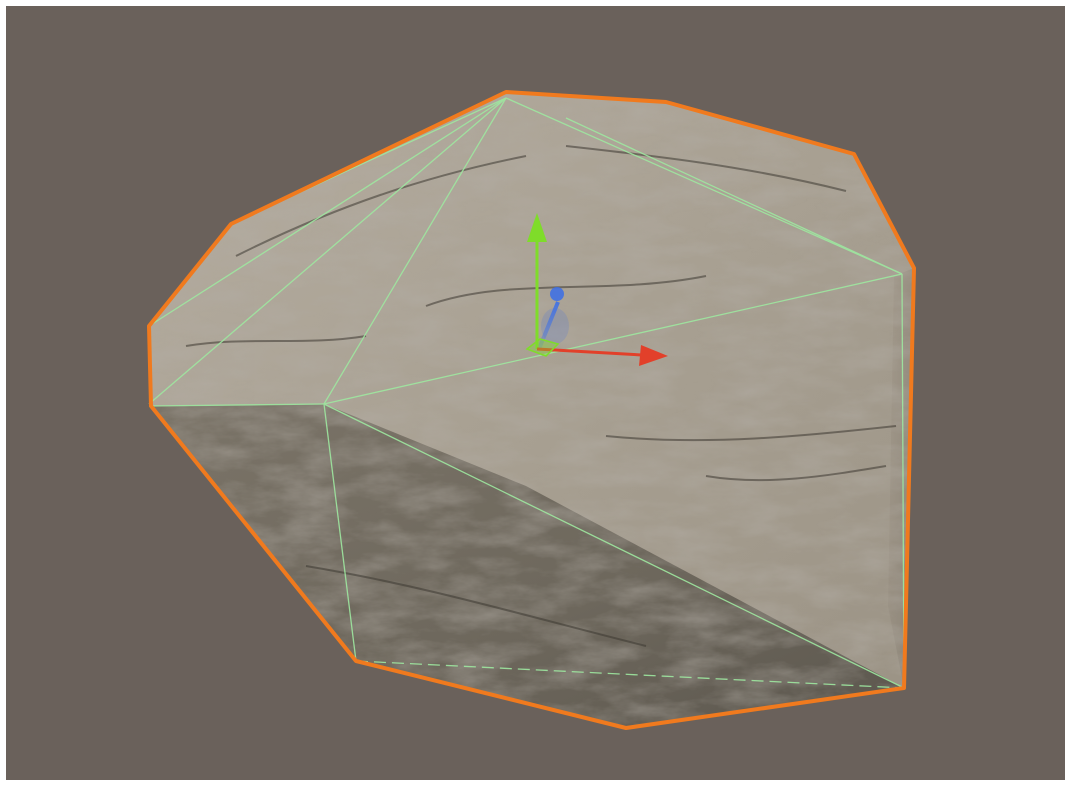 Image resolution: width=1069 pixels, height=786 pixels. What do you see at coordinates (553, 318) in the screenshot?
I see `gizmo-z-axis` at bounding box center [553, 318].